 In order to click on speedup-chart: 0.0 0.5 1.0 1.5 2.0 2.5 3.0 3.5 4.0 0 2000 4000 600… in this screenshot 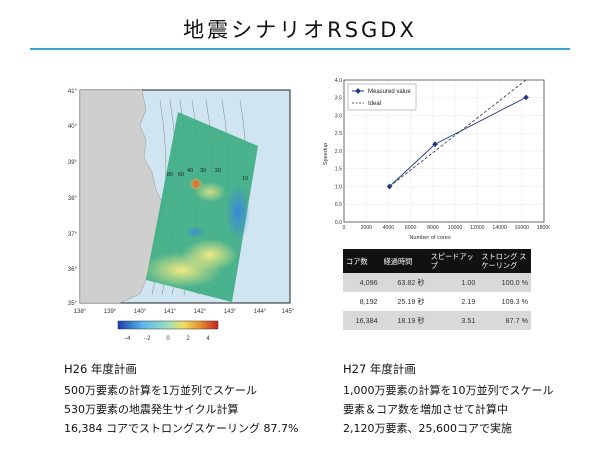, I will do `click(434, 161)`.